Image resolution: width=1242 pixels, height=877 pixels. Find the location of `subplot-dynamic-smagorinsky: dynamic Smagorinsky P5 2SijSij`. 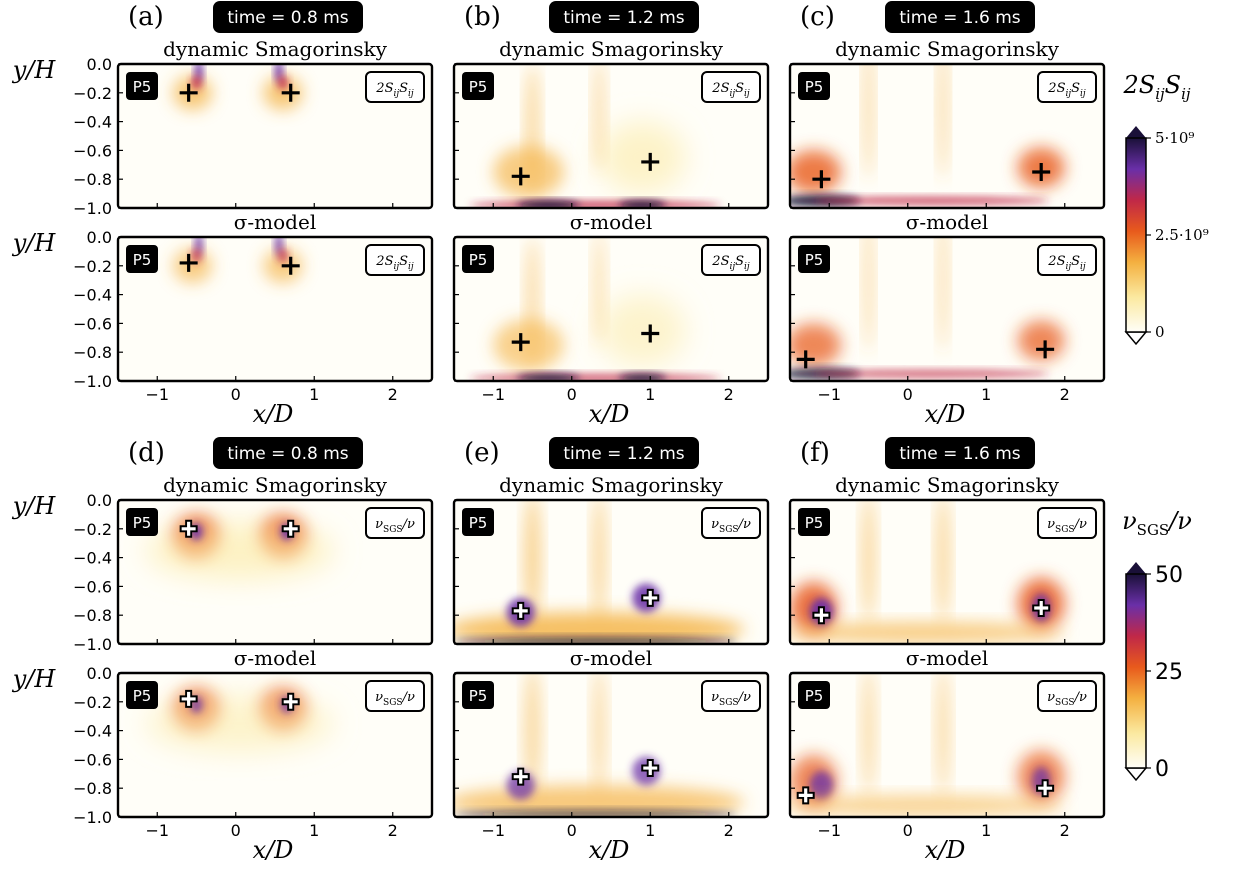

subplot-dynamic-smagorinsky: dynamic Smagorinsky P5 2SijSij is located at coordinates (947, 123).